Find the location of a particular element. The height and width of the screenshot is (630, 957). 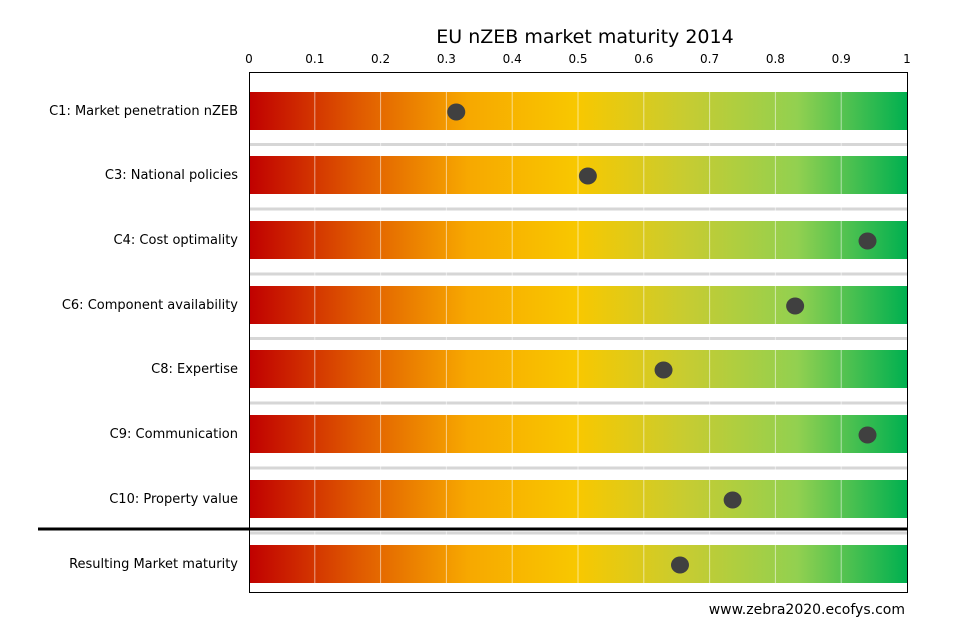

x-tick-label: 0.6 is located at coordinates (643, 59).